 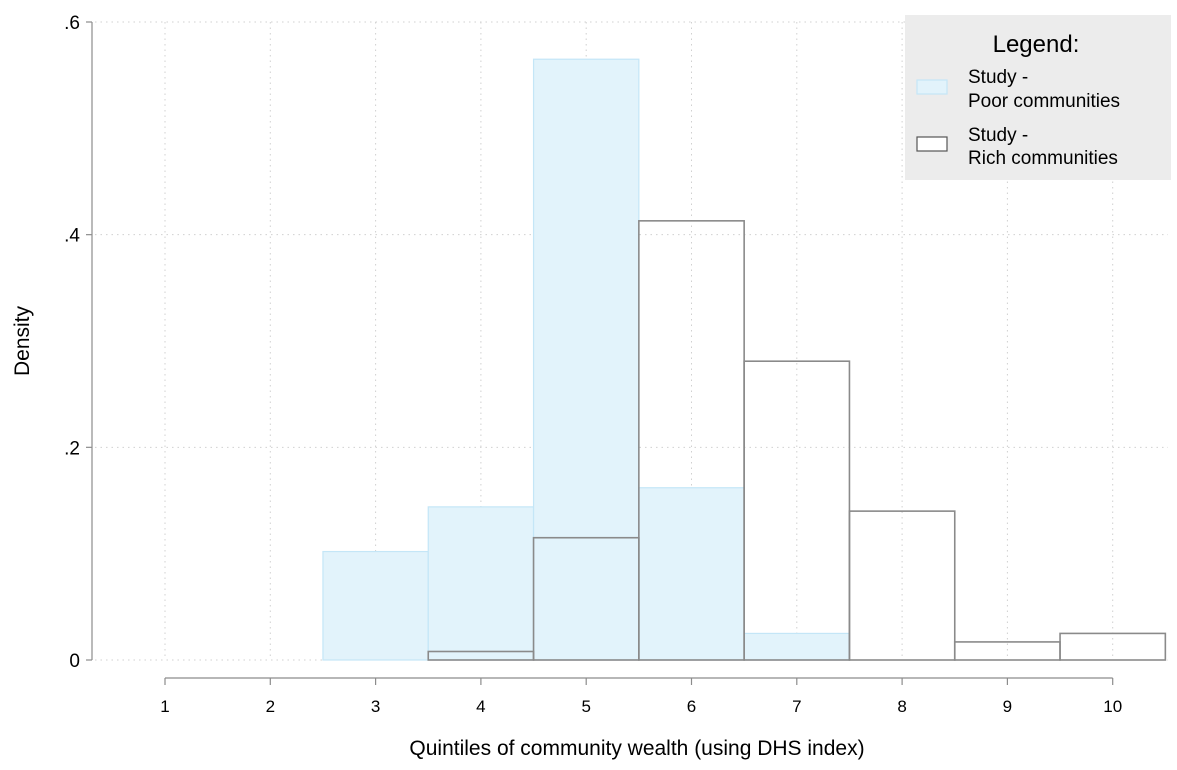 I want to click on bar-series1-x8, so click(x=902, y=585).